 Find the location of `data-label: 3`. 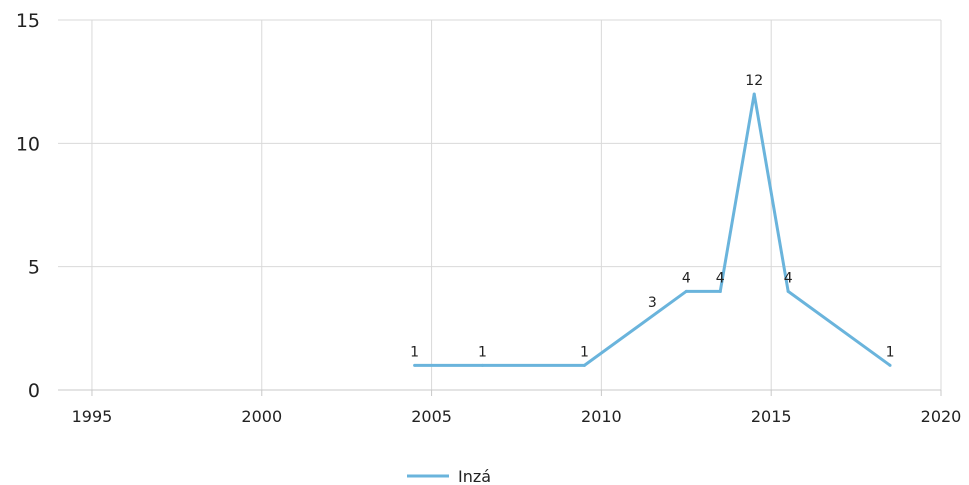

data-label: 3 is located at coordinates (652, 303).